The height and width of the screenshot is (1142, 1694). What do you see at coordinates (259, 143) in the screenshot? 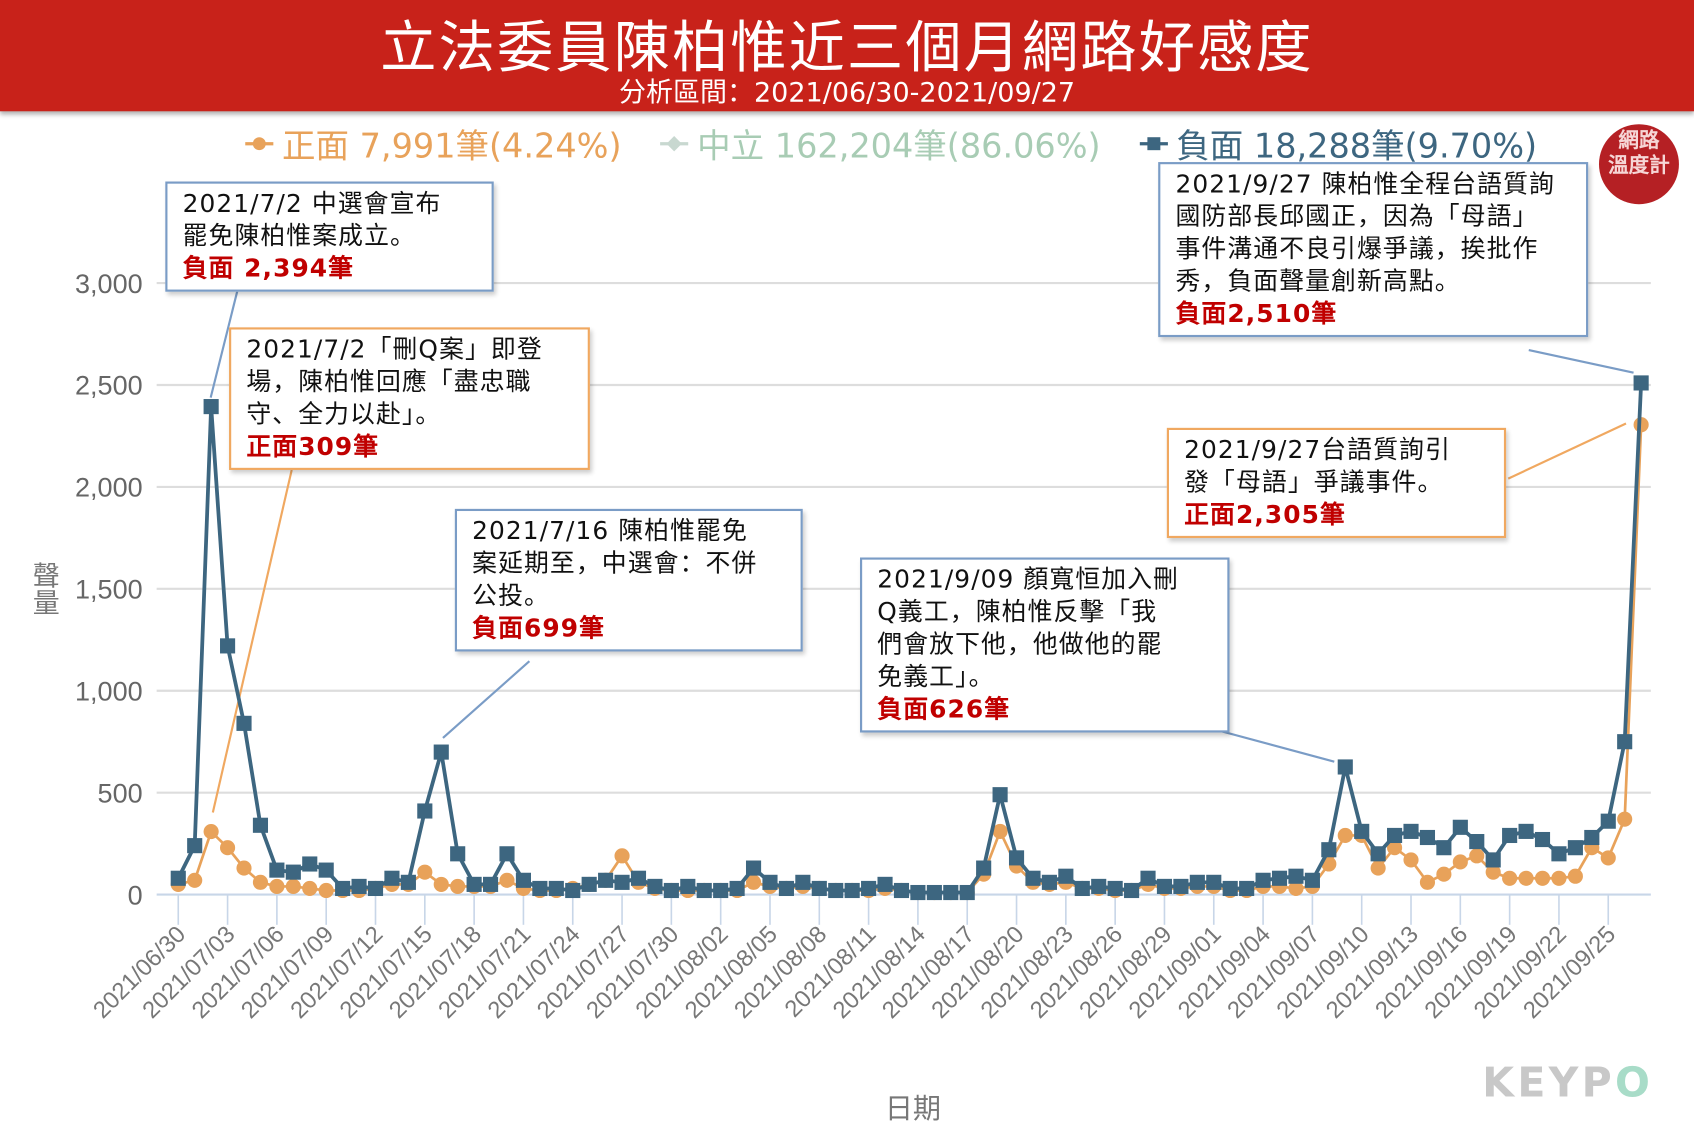
I see `circle-marker-icon` at bounding box center [259, 143].